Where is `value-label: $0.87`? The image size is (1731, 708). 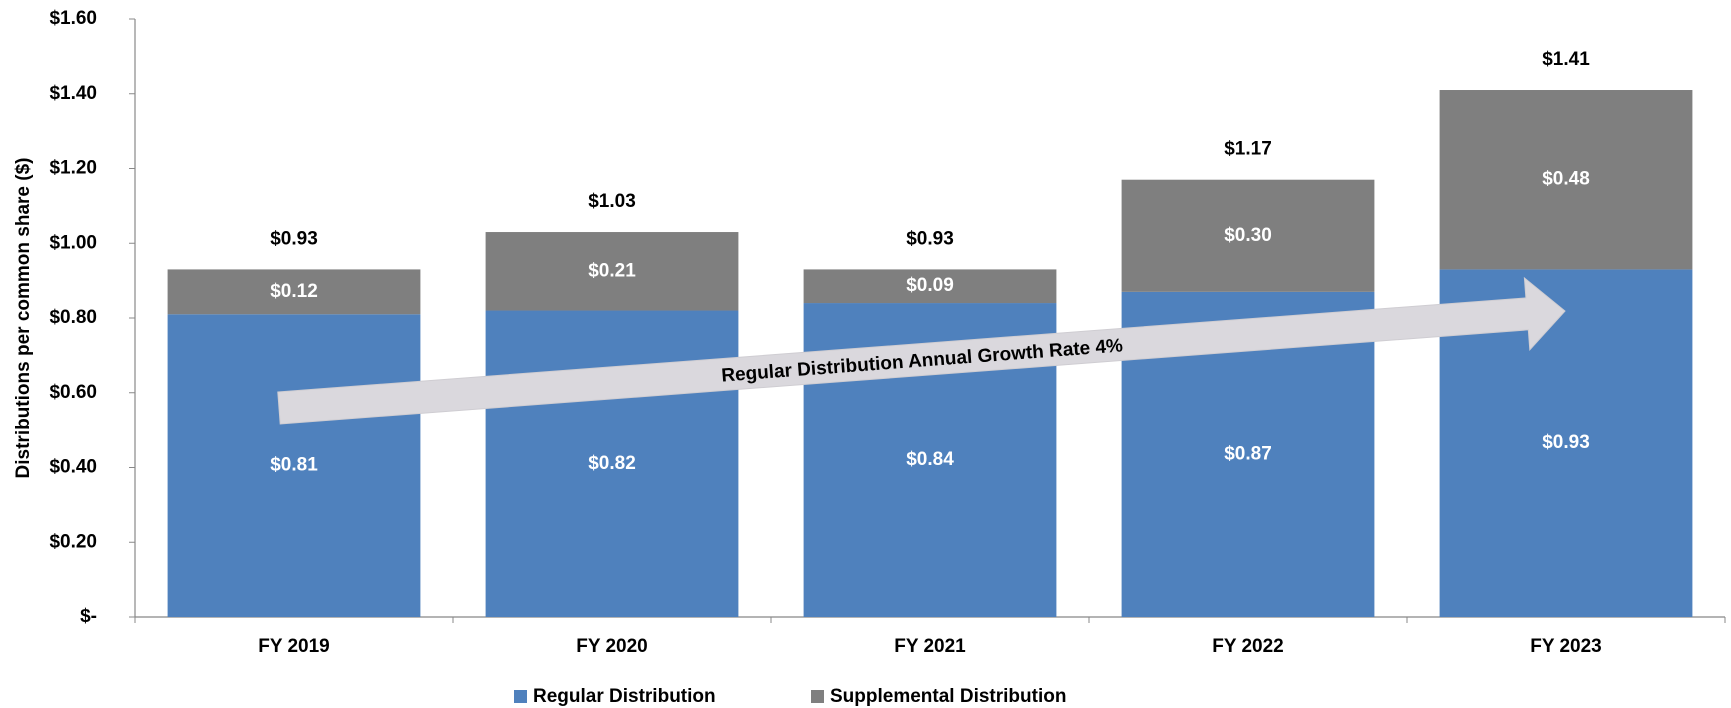
value-label: $0.87 is located at coordinates (1248, 453).